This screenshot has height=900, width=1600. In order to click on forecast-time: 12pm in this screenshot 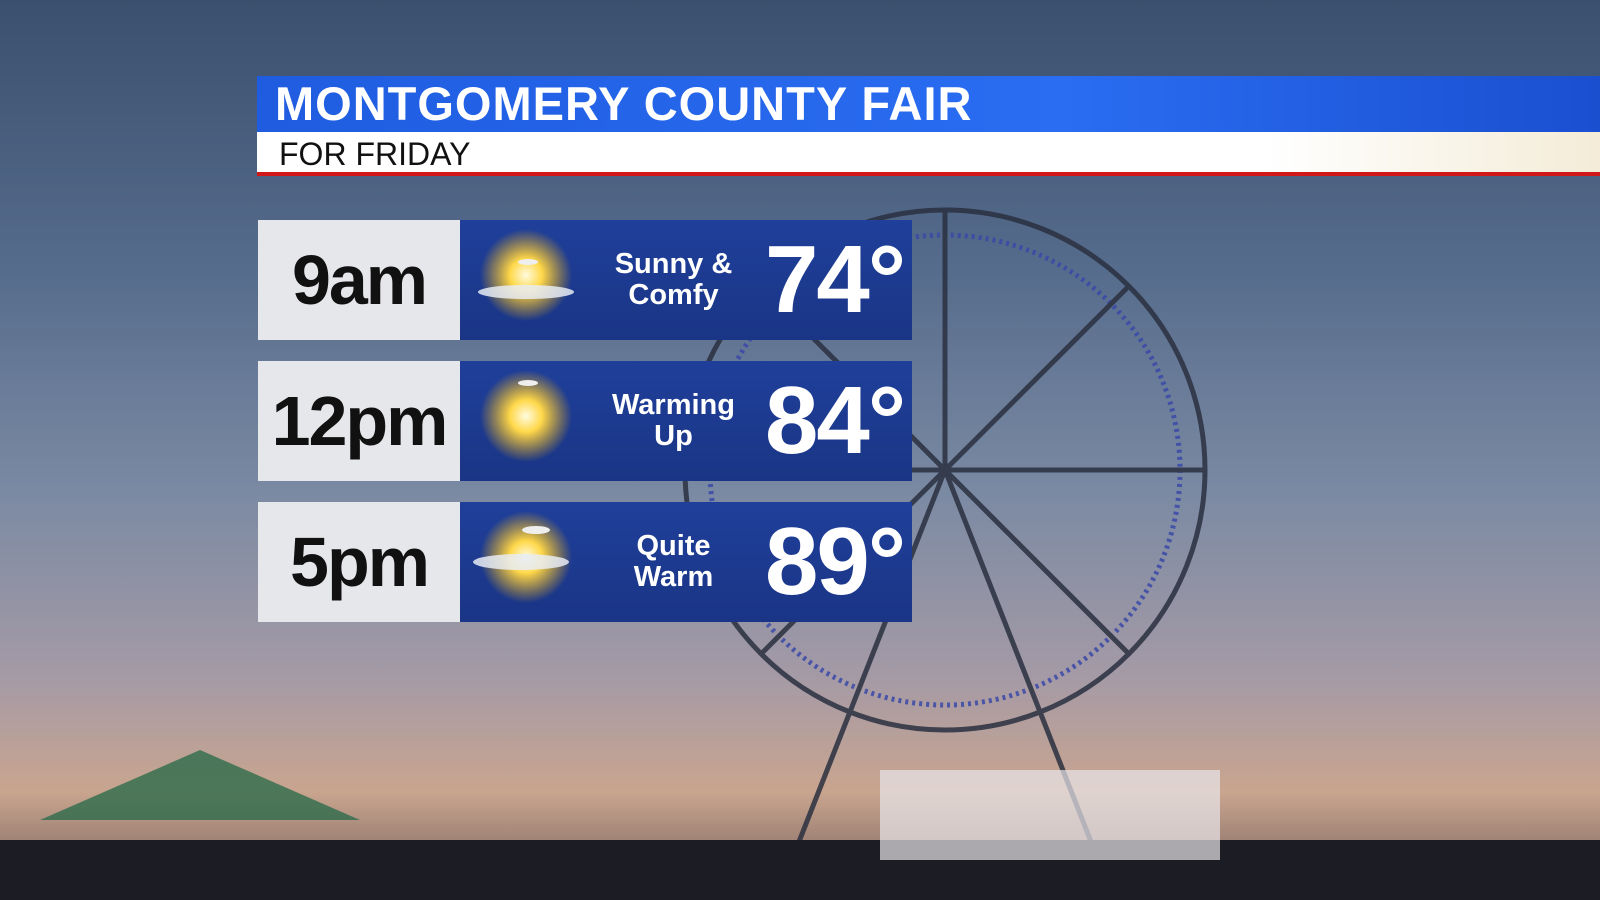, I will do `click(359, 421)`.